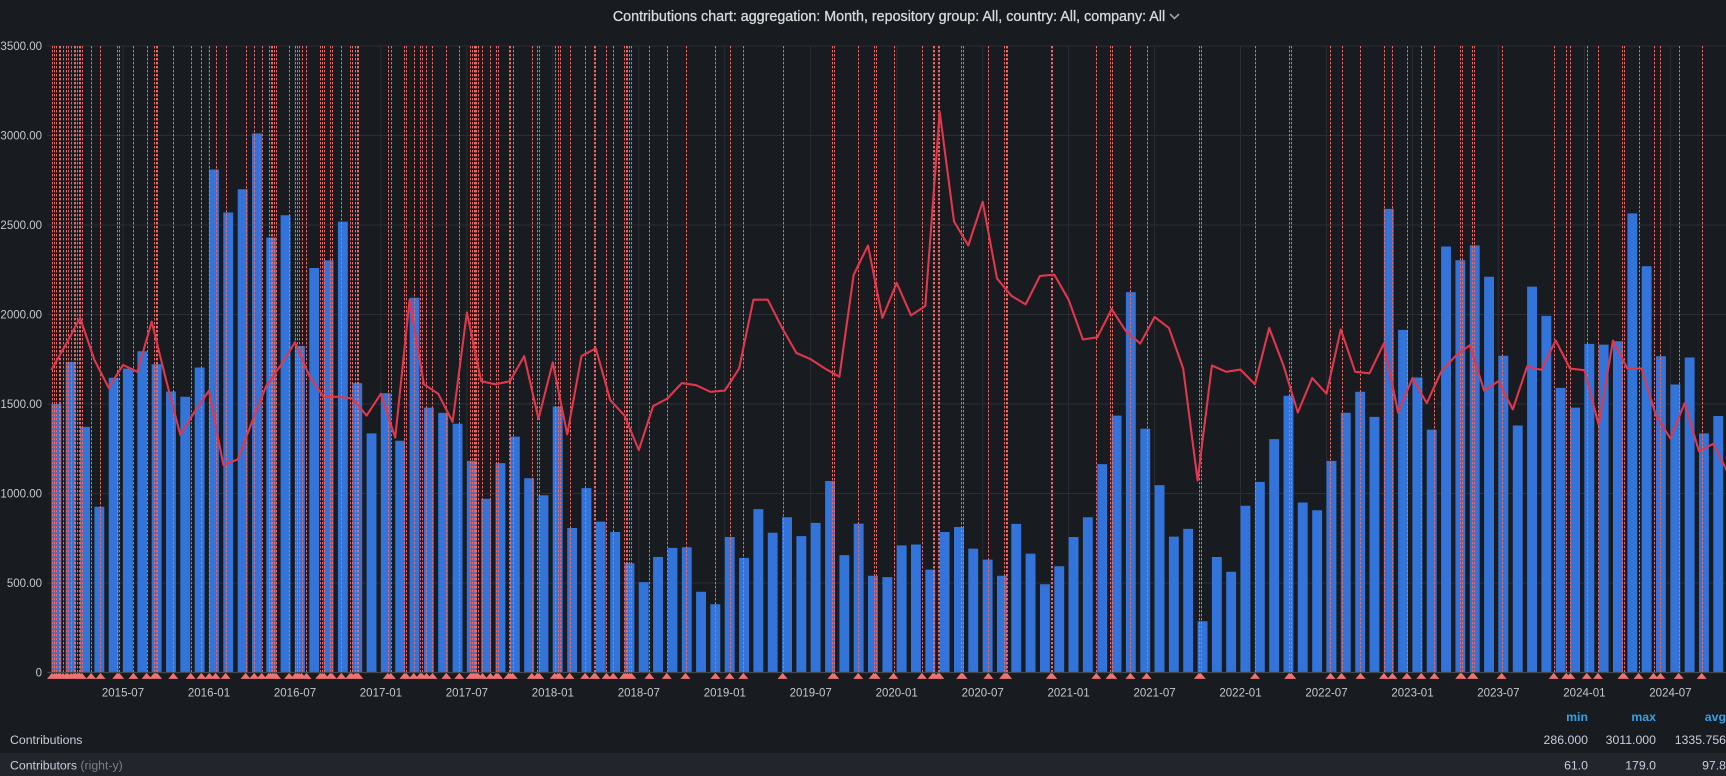 This screenshot has width=1726, height=776. What do you see at coordinates (553, 694) in the screenshot?
I see `svg-text: 2018-01` at bounding box center [553, 694].